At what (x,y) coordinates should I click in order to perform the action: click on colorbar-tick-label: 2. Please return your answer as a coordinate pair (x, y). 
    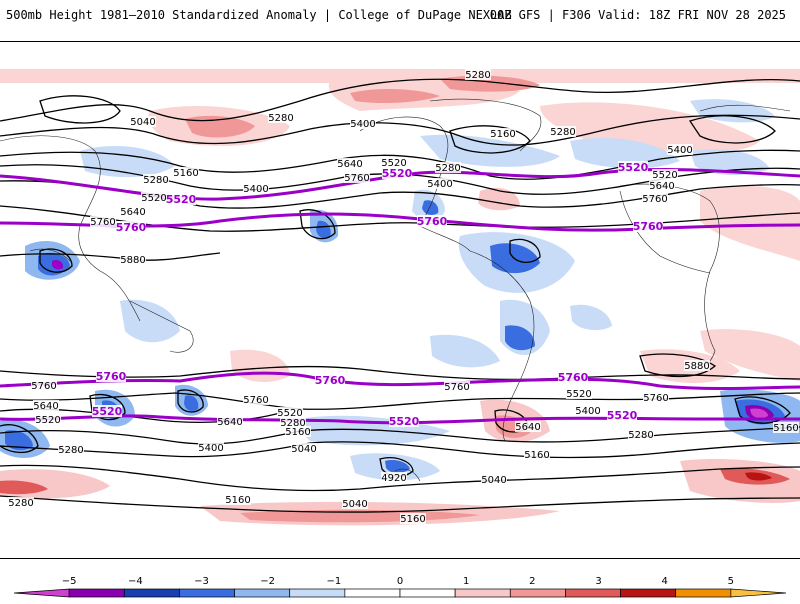
    Looking at the image, I should click on (532, 581).